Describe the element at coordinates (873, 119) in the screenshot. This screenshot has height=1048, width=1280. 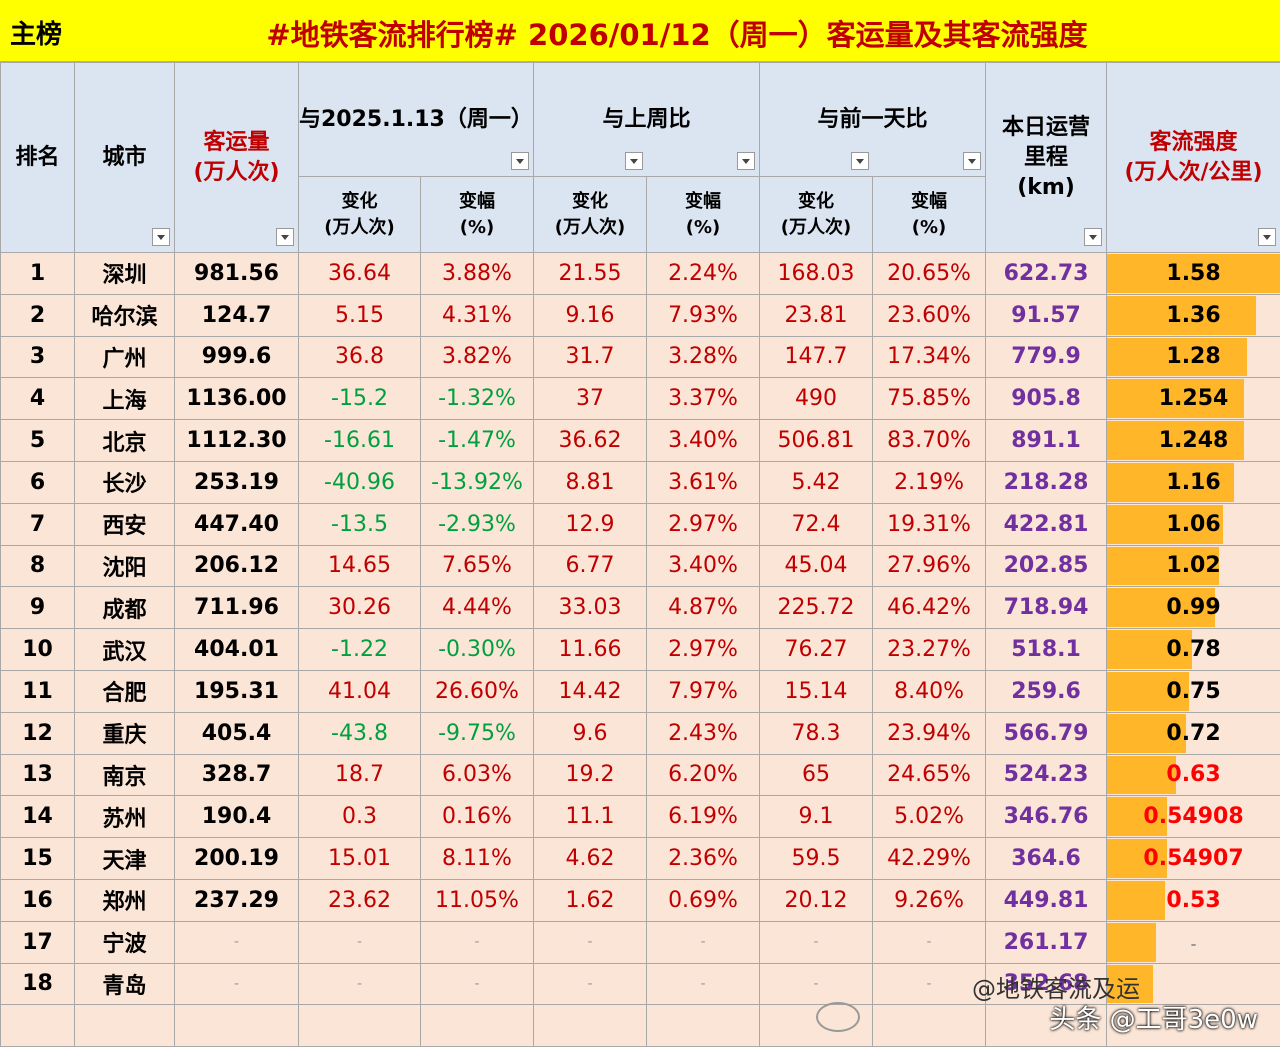
I see `col-dod-group: 与前一天比` at that location.